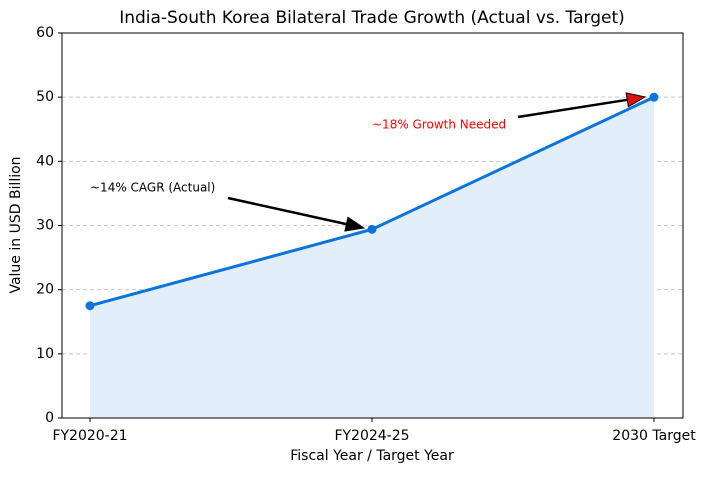 The image size is (710, 479). What do you see at coordinates (372, 456) in the screenshot?
I see `x-axis-label: Fiscal Year / Target Year` at bounding box center [372, 456].